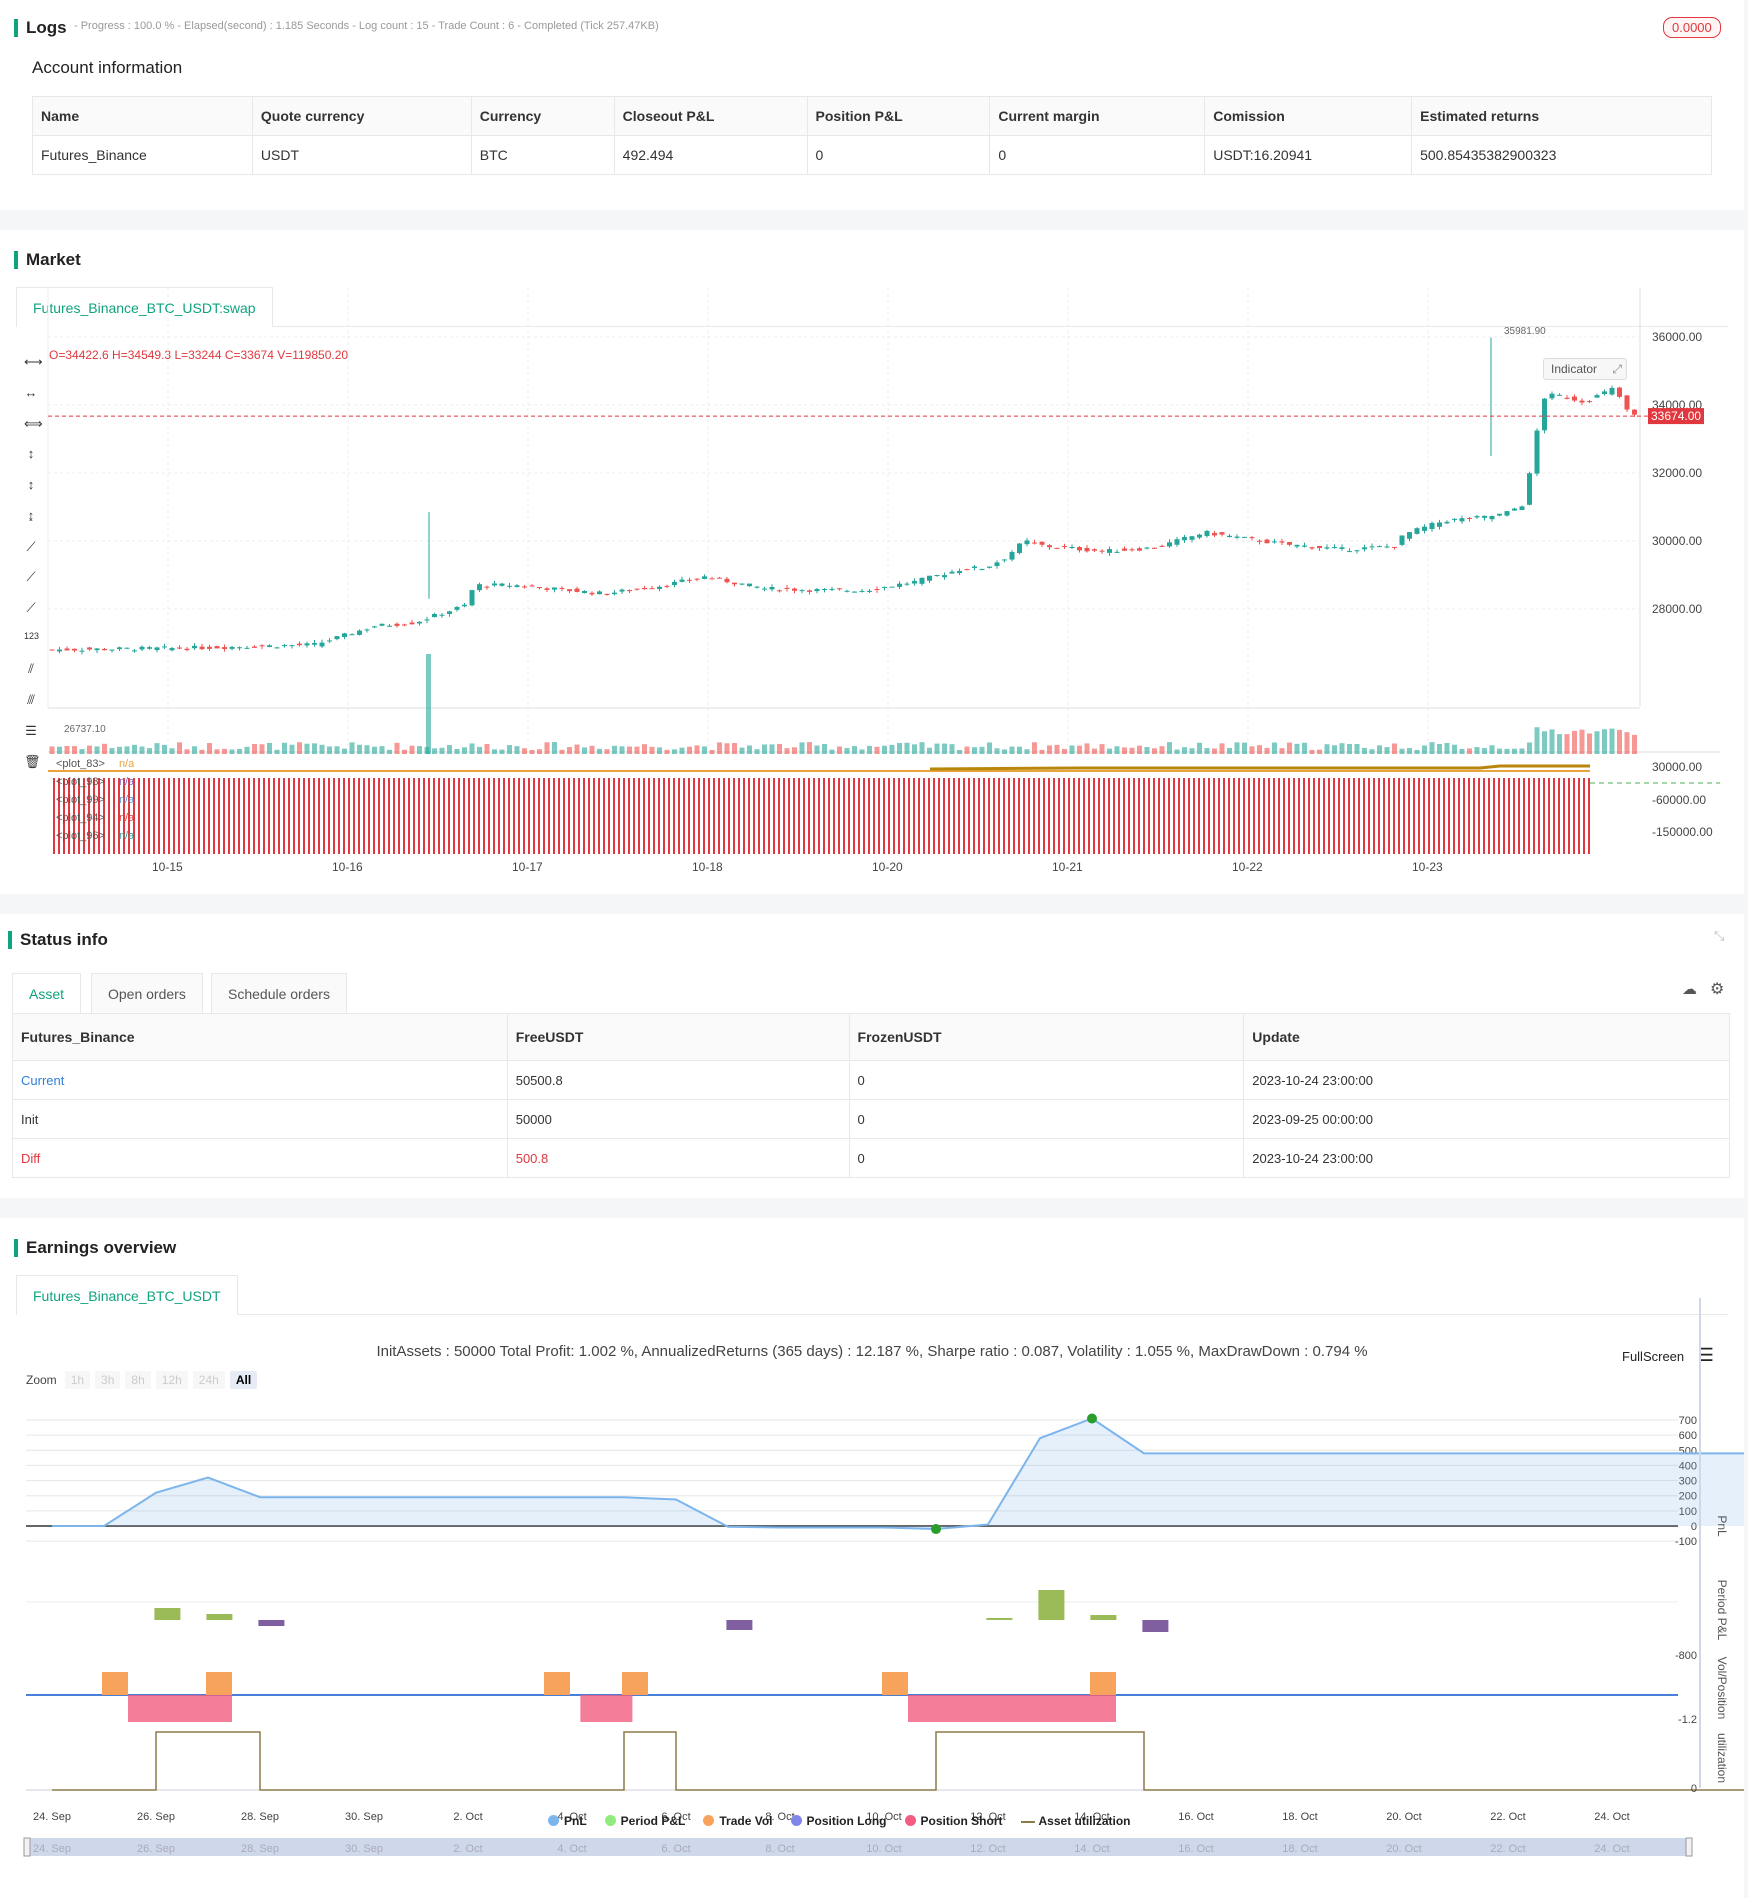 The image size is (1748, 1898). Describe the element at coordinates (31, 576) in the screenshot. I see `ray-line-icon: ⟋` at that location.